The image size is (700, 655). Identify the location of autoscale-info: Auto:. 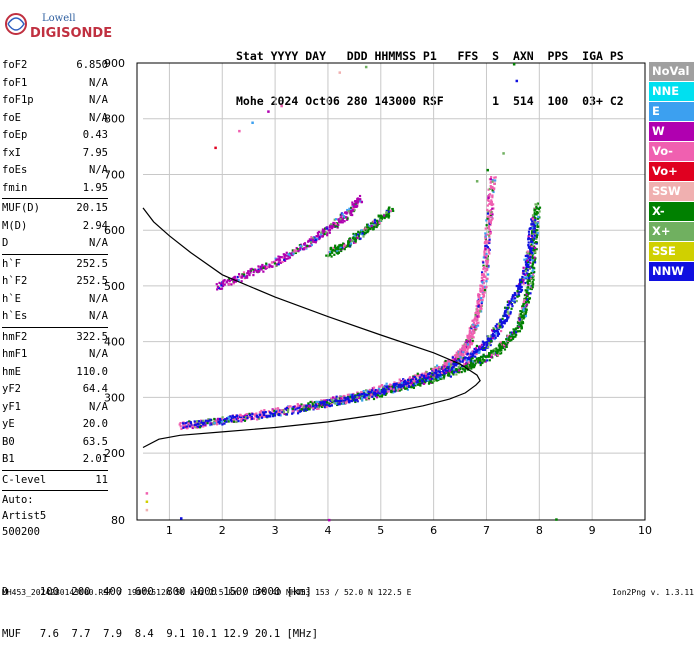
(18, 500).